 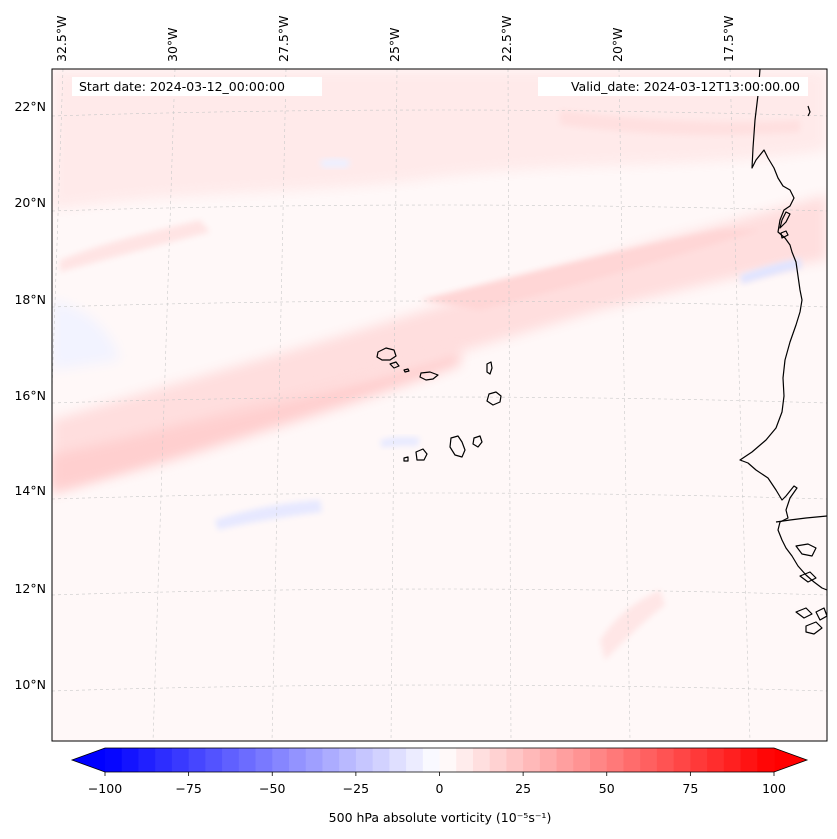 I want to click on lat-label-18n: 18°N, so click(x=30, y=299).